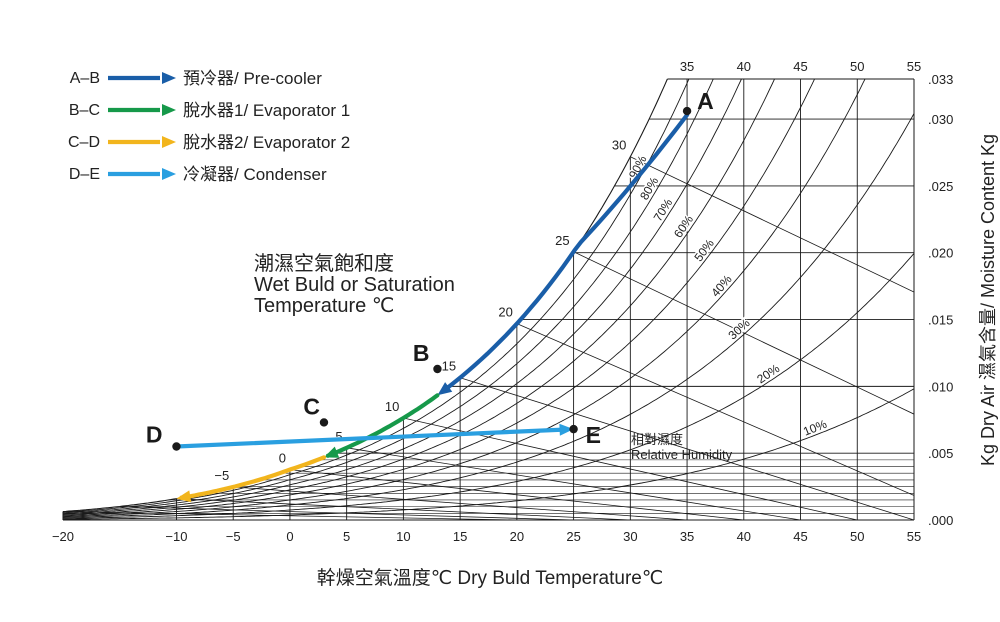 The image size is (1000, 622). I want to click on y-tick-label: .030, so click(940, 119).